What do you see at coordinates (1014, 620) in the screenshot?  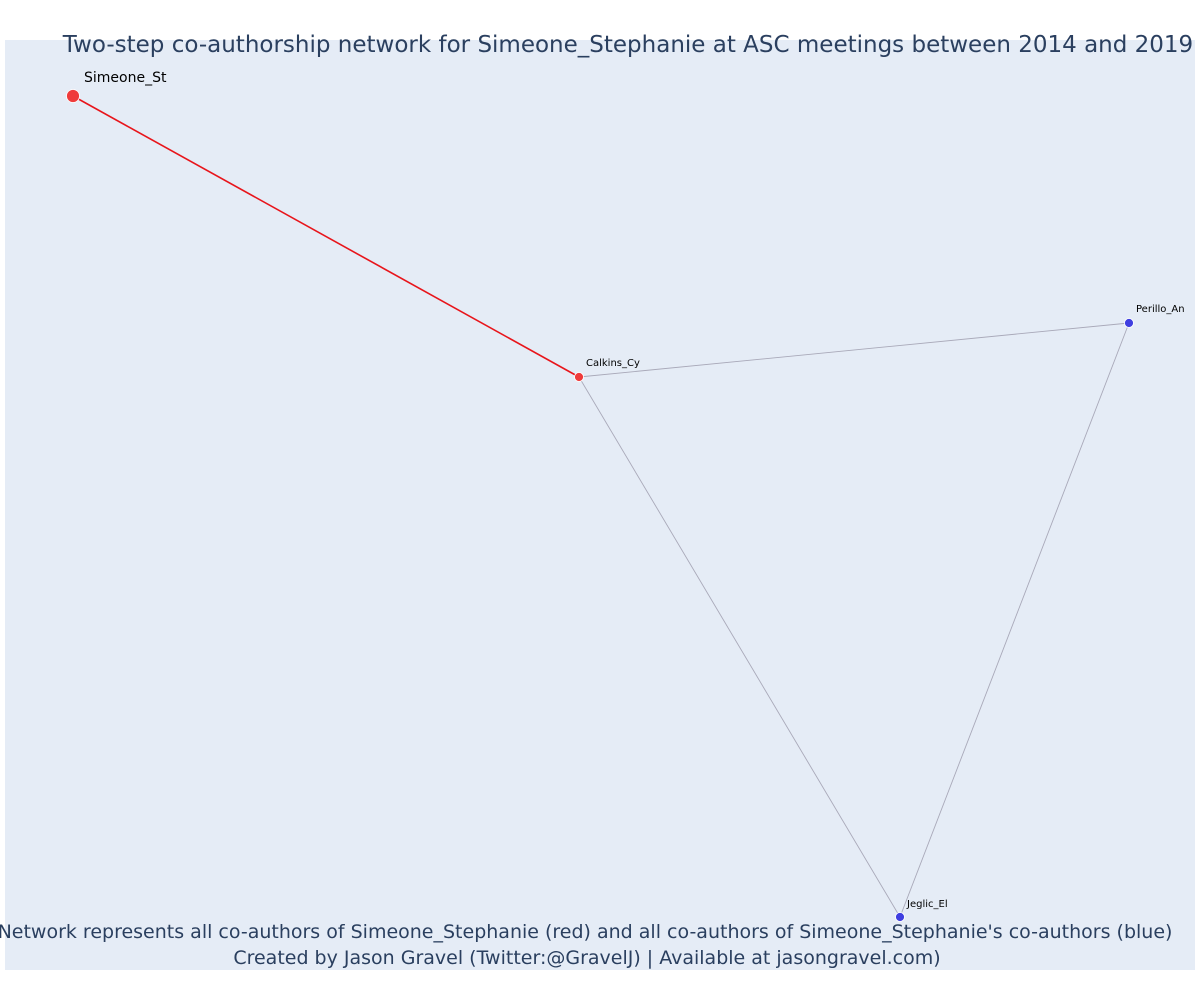 I see `edge-perillo-an-jeglic-el` at bounding box center [1014, 620].